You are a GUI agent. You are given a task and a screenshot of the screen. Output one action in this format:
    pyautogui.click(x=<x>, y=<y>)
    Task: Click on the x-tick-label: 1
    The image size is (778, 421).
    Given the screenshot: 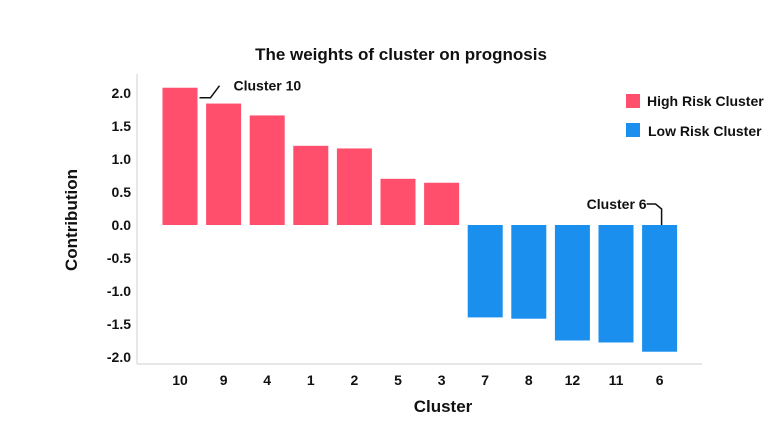 What is the action you would take?
    pyautogui.click(x=311, y=380)
    